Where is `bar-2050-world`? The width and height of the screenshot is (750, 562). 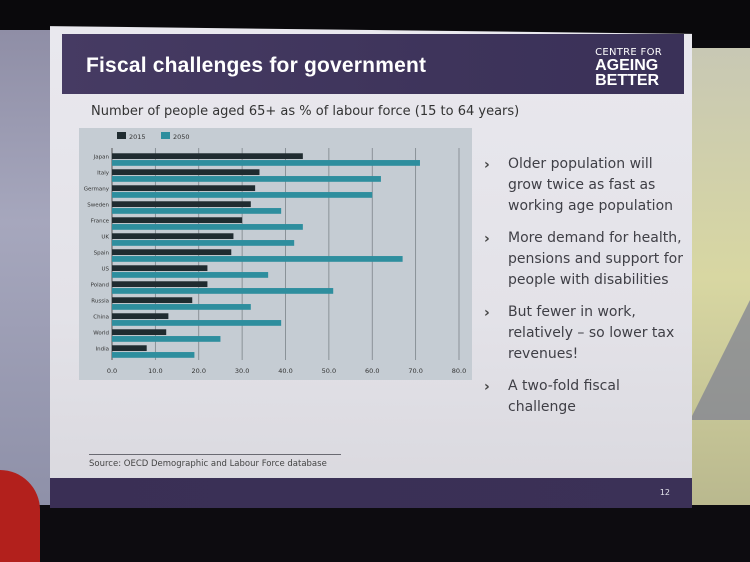
bar-2050-world is located at coordinates (166, 339).